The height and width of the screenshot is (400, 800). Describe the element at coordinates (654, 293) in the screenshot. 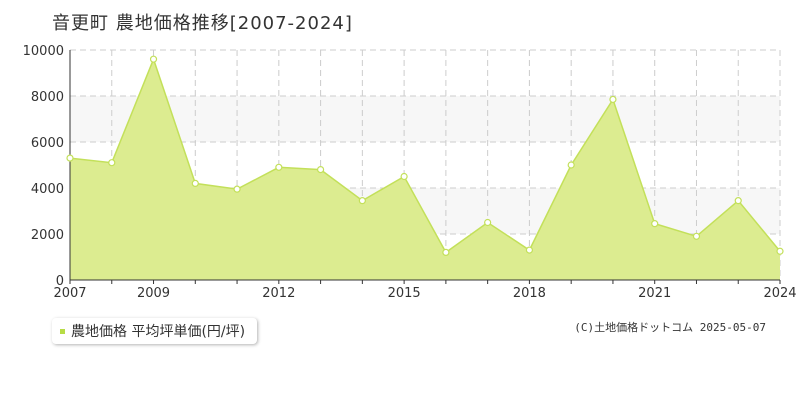

I see `x-tick-label: 2021` at that location.